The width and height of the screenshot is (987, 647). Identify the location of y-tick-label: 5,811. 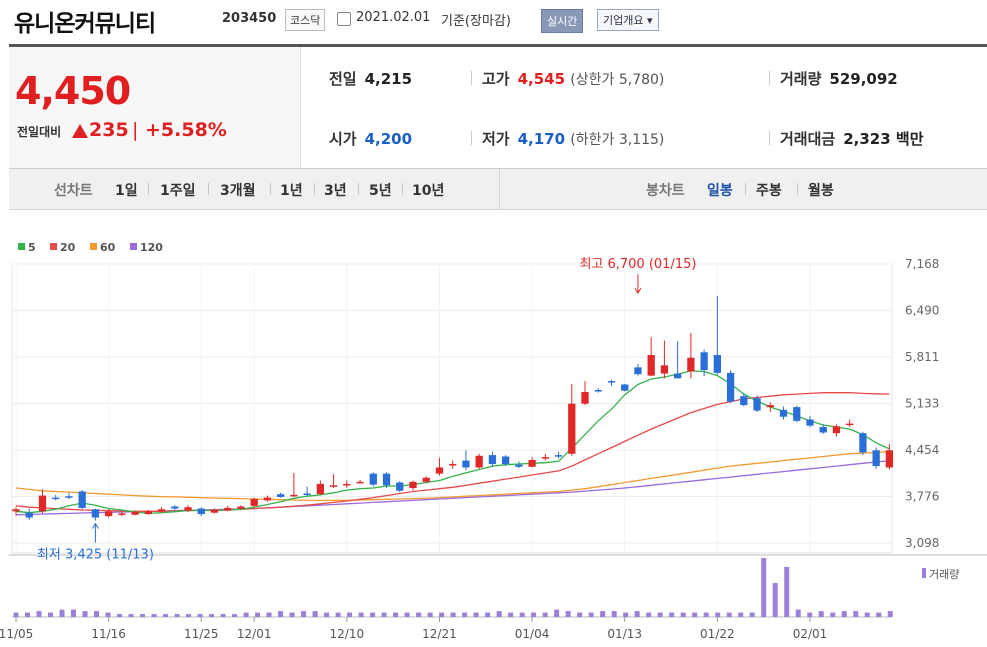
(922, 357).